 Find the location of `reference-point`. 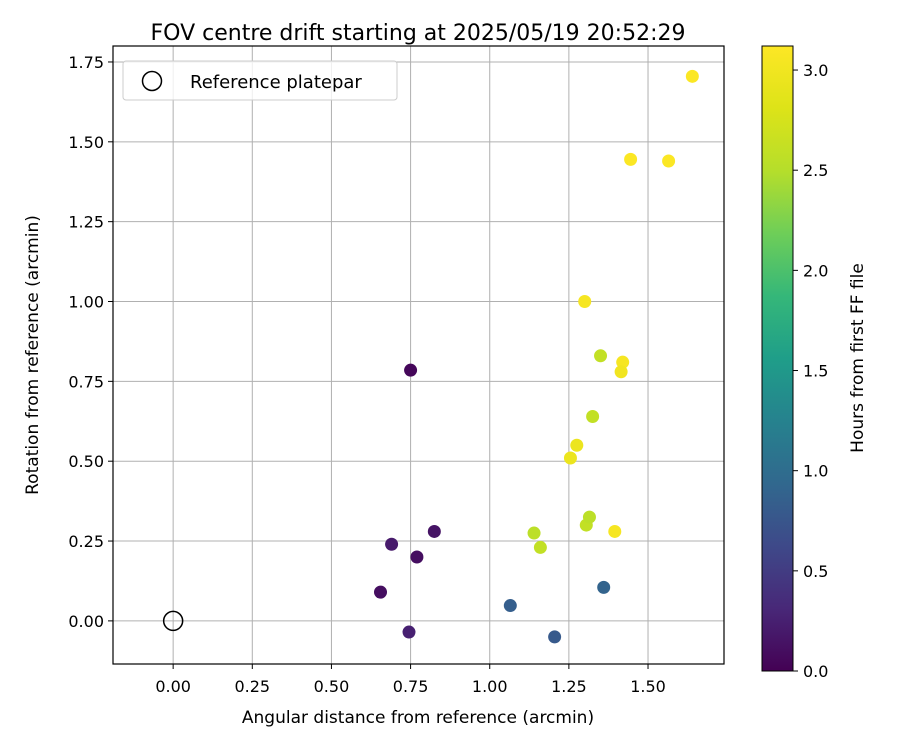

reference-point is located at coordinates (173, 621).